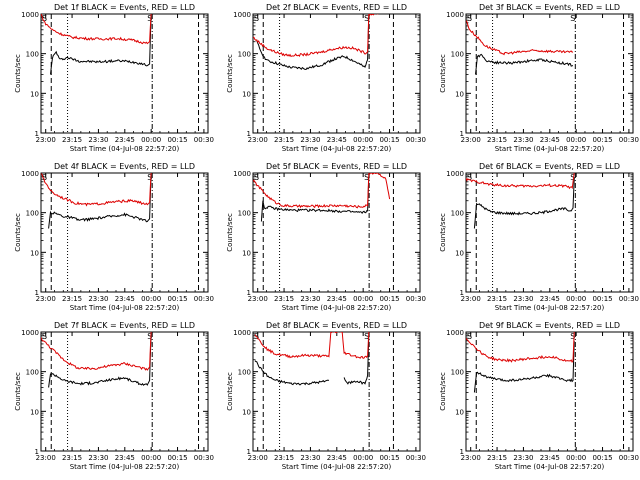 The height and width of the screenshot is (480, 640). I want to click on chart-title: Det 3f BLACK = Events, RED = LLD, so click(549, 7).